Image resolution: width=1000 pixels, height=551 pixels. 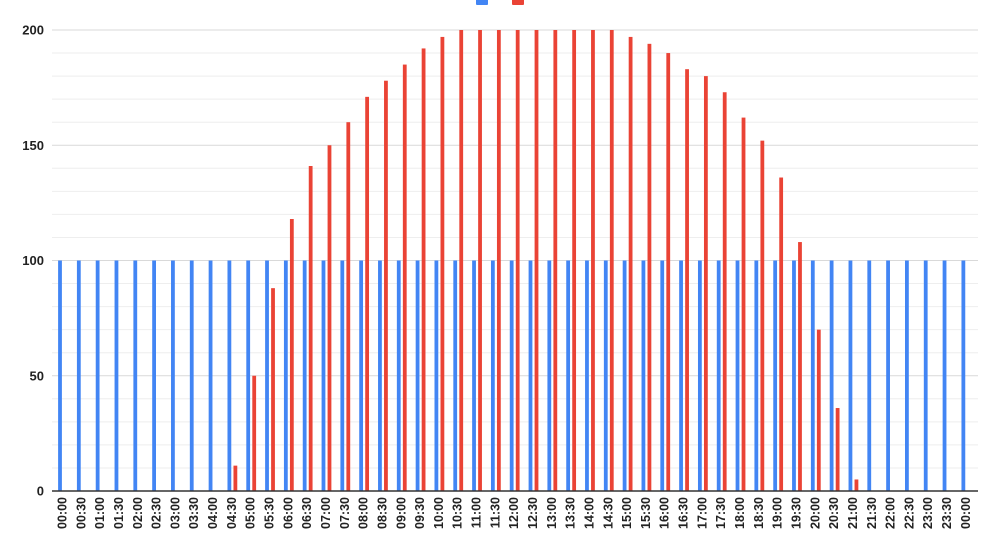 I want to click on x-tick-label: 18:00, so click(x=740, y=513).